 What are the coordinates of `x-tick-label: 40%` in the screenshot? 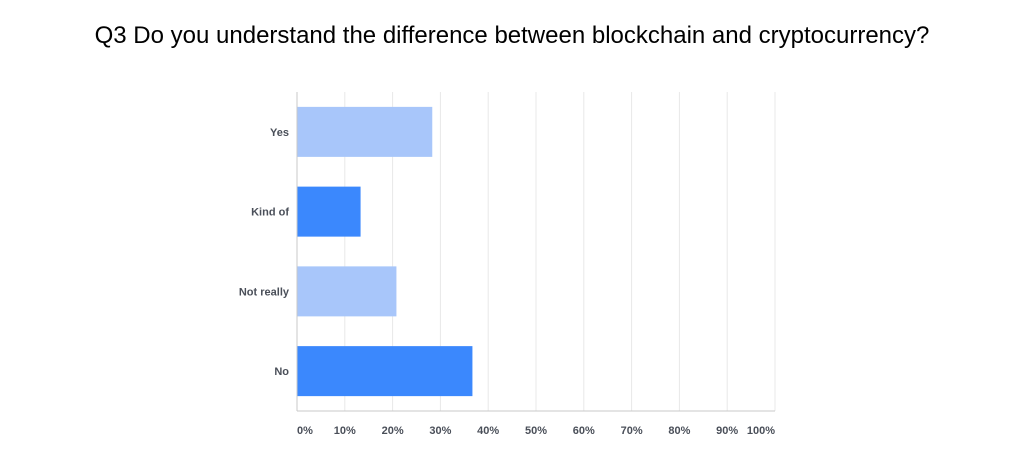 It's located at (488, 431).